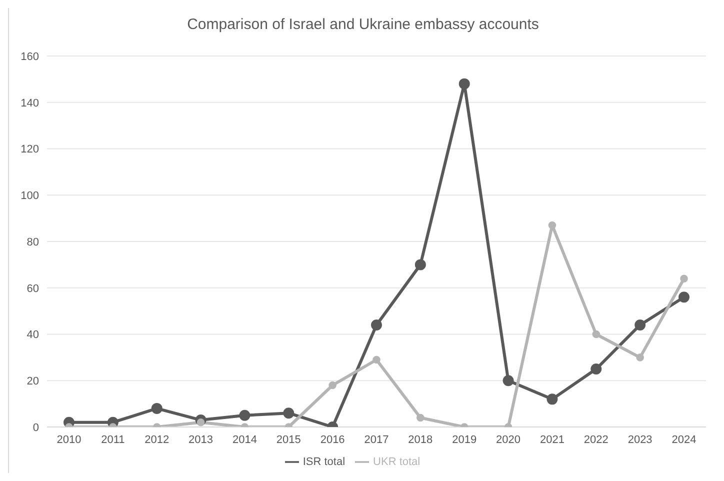  I want to click on legend-label: ISR total, so click(324, 462).